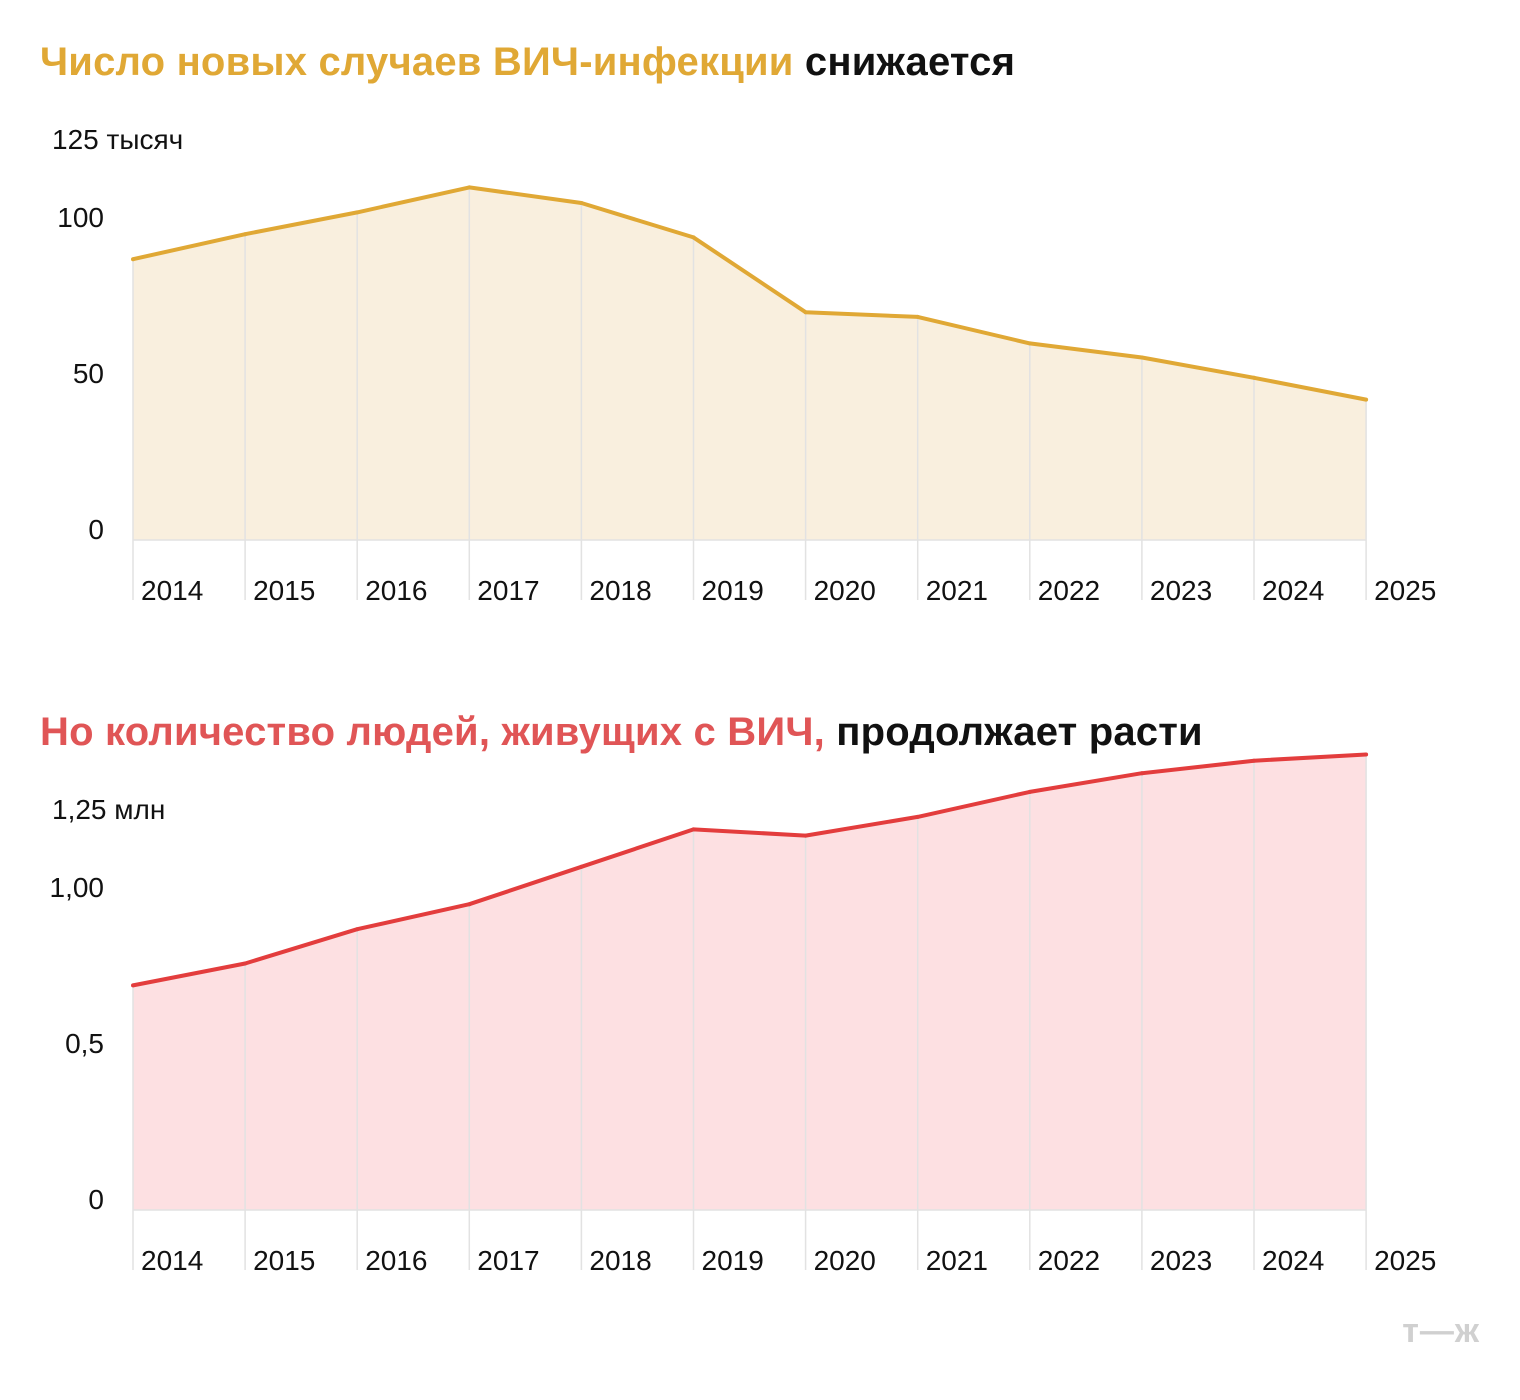 This screenshot has height=1400, width=1520. Describe the element at coordinates (805, 835) in the screenshot. I see `chart2-point-2020` at that location.